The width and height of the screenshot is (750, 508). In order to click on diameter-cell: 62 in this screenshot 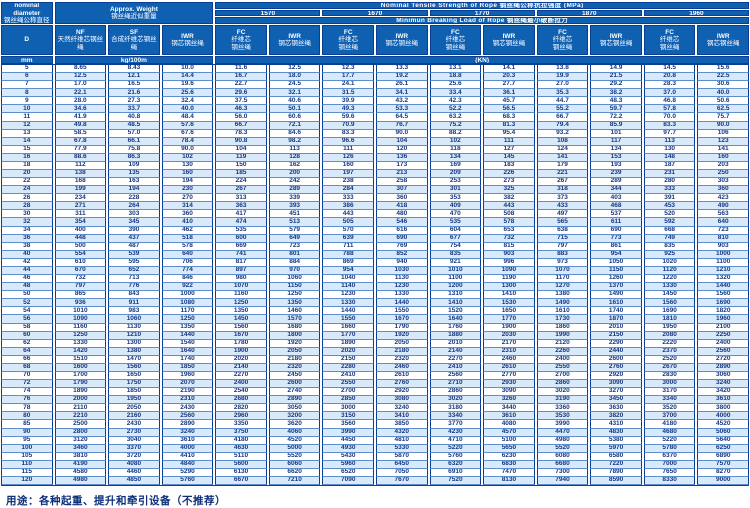, I will do `click(27, 343)`.